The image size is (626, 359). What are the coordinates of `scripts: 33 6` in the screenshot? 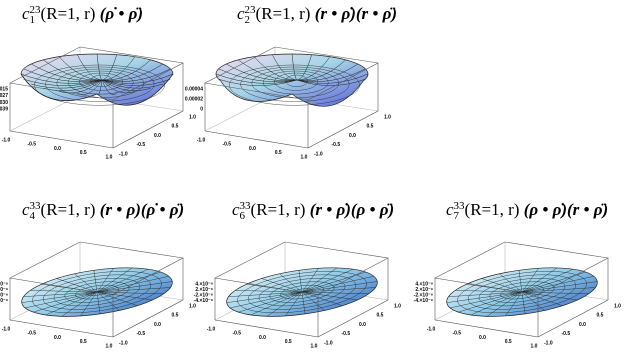 It's located at (245, 211).